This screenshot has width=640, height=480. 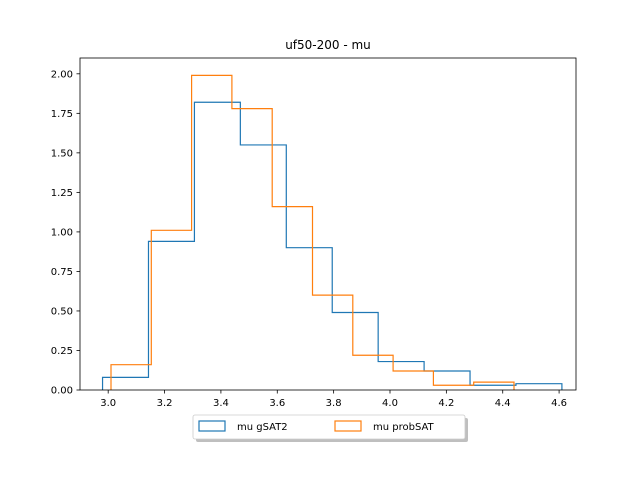 What do you see at coordinates (62, 351) in the screenshot?
I see `y-tick-label: 0.25` at bounding box center [62, 351].